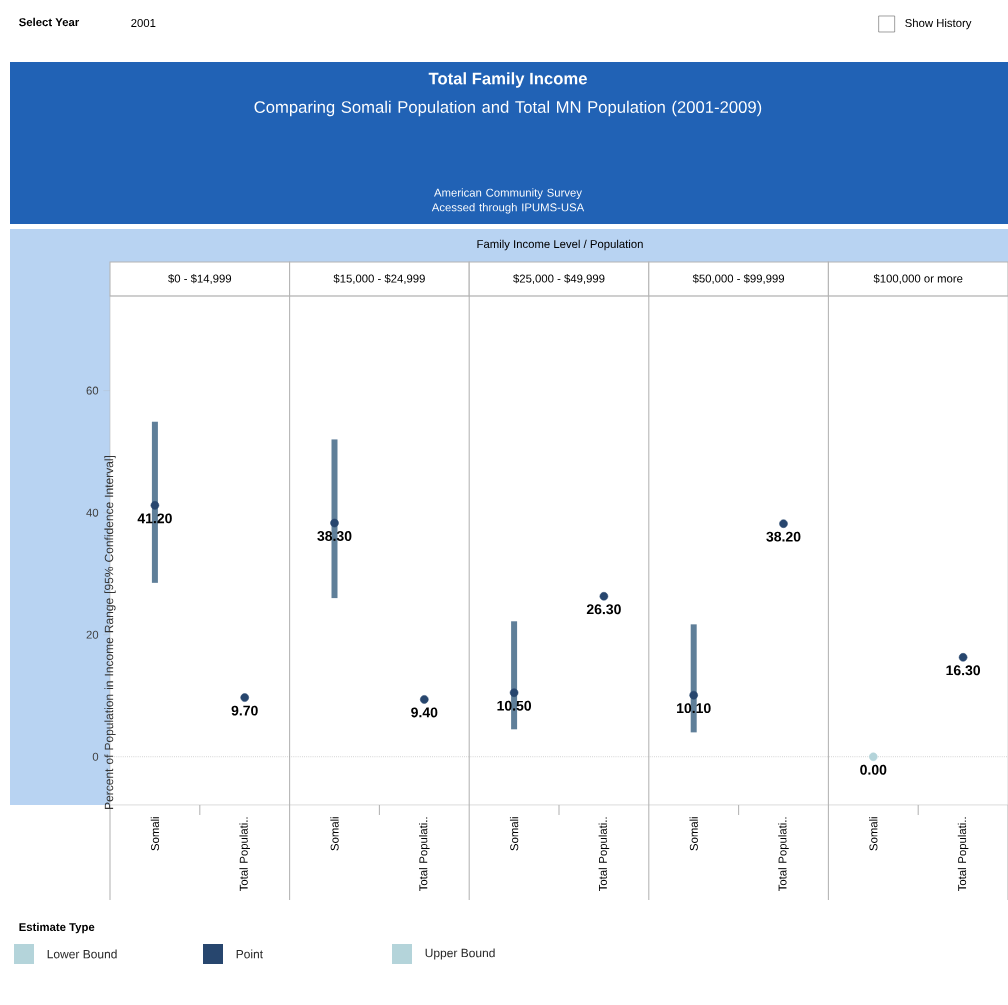  What do you see at coordinates (57, 928) in the screenshot?
I see `legend-title: Estimate Type` at bounding box center [57, 928].